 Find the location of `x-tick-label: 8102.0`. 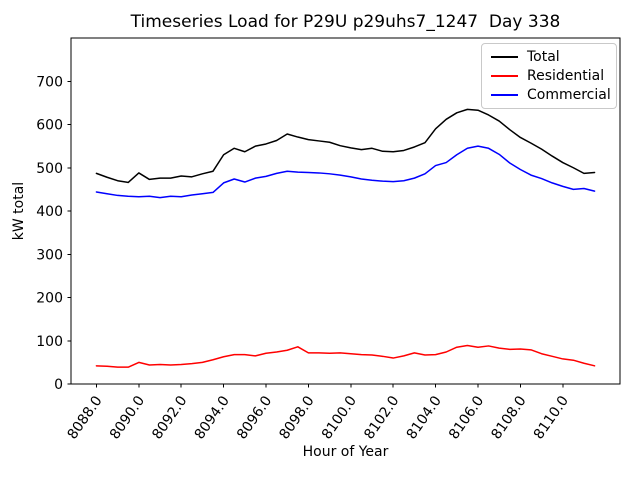

x-tick-label: 8102.0 is located at coordinates (381, 417).